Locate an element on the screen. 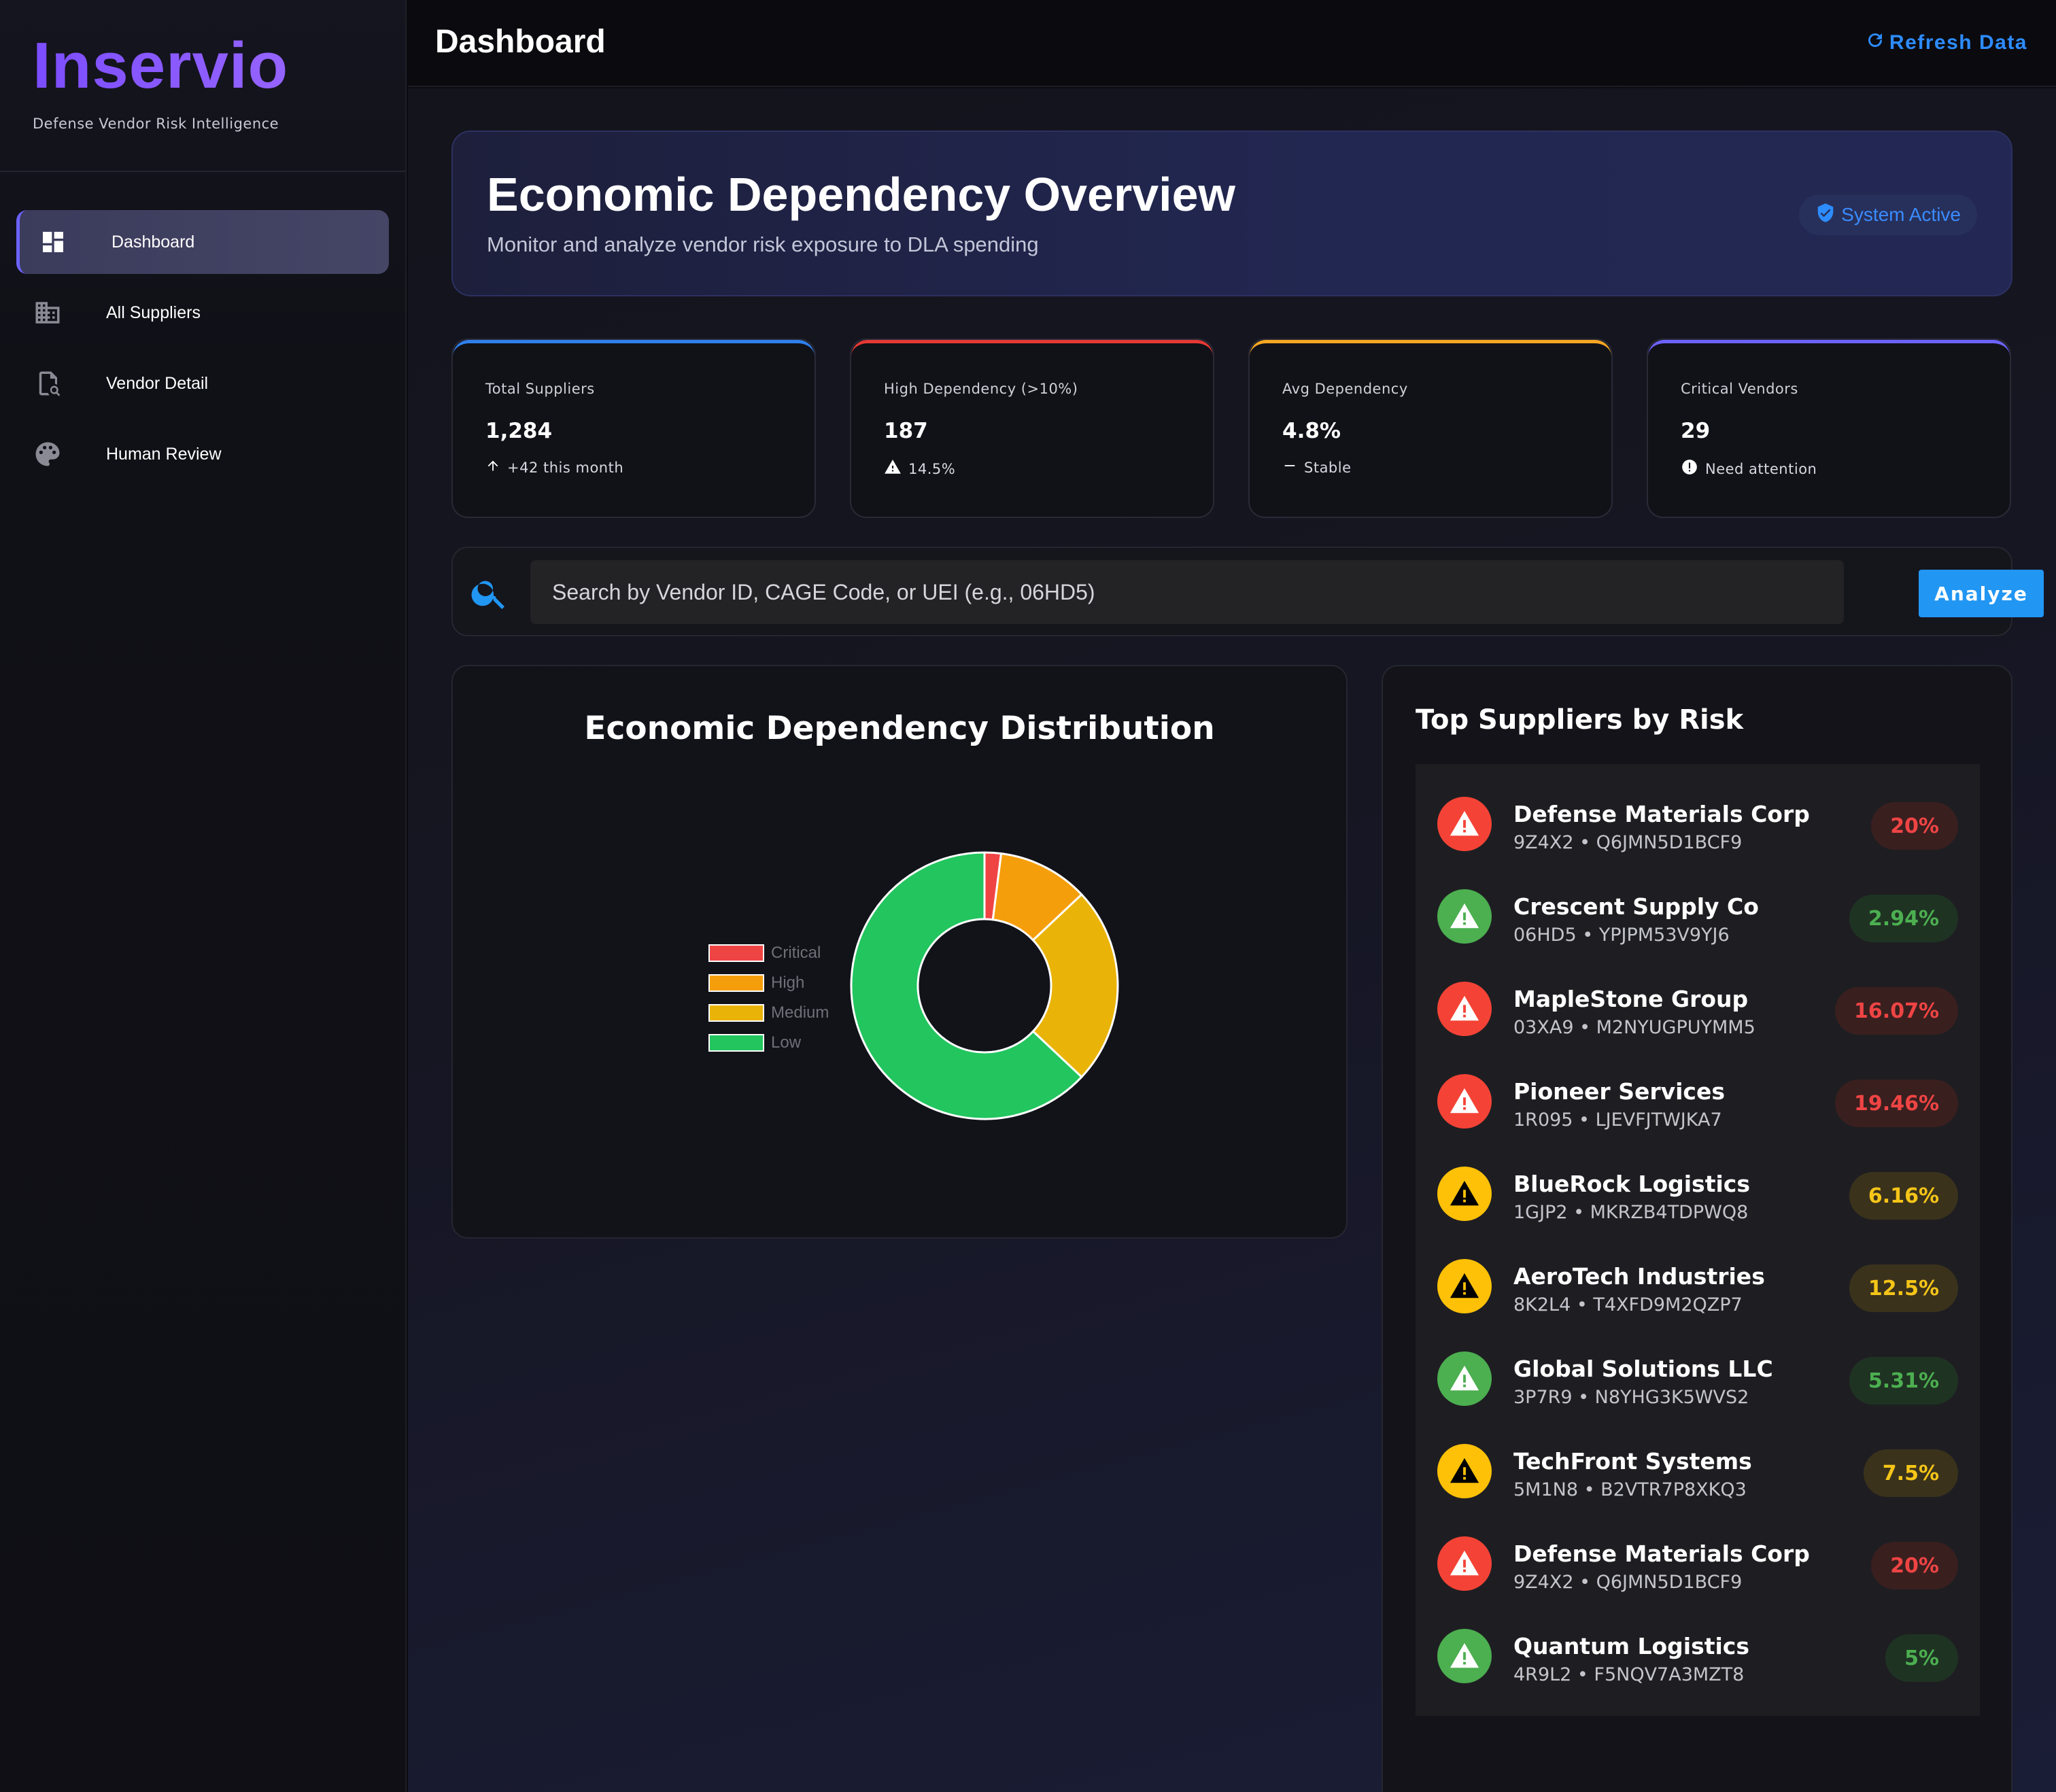  stat-trend-label: +42 this month is located at coordinates (566, 467).